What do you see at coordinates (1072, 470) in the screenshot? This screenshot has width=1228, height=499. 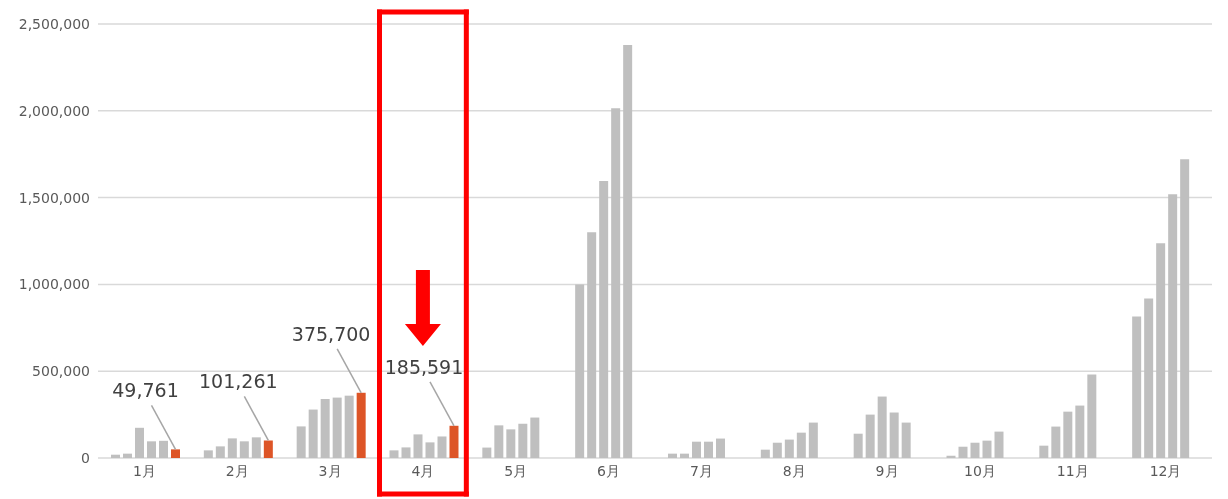 I see `x-tick-label: 11月` at bounding box center [1072, 470].